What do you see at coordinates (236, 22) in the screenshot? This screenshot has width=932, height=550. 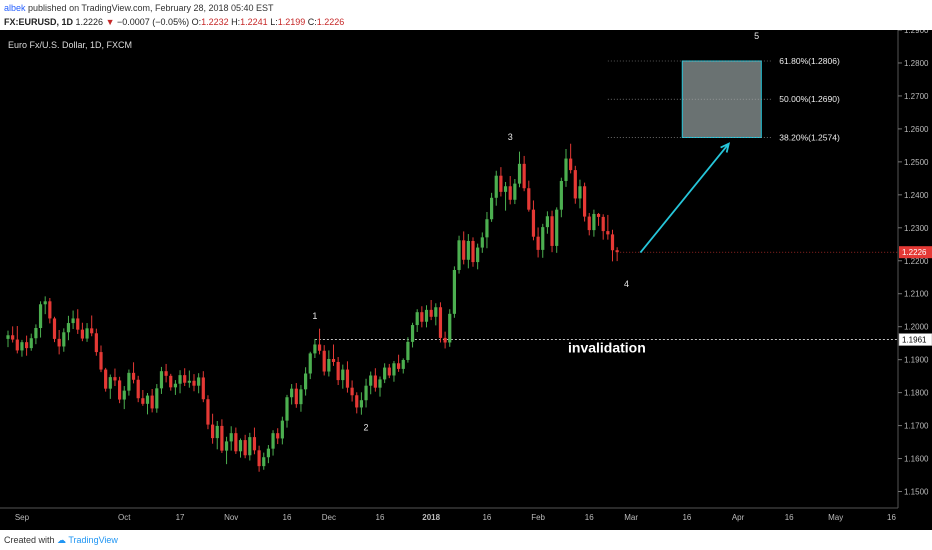 I see `high-label: H:` at bounding box center [236, 22].